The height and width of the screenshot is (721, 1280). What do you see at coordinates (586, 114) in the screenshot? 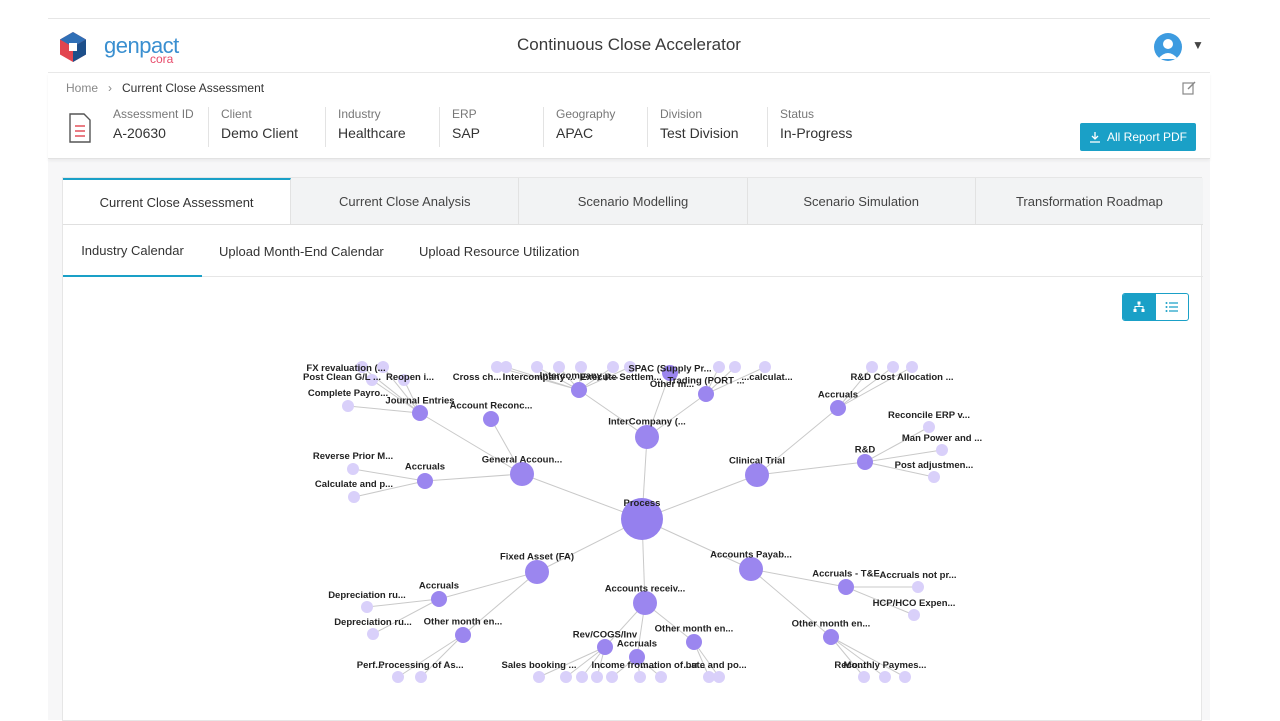
I see `field-label: Geography` at bounding box center [586, 114].